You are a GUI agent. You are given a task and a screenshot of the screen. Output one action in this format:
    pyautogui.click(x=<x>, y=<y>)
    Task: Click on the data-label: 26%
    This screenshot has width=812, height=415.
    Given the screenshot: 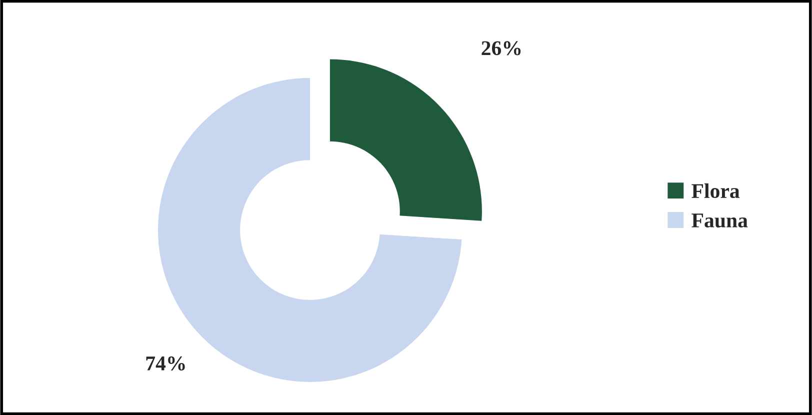 What is the action you would take?
    pyautogui.click(x=501, y=48)
    